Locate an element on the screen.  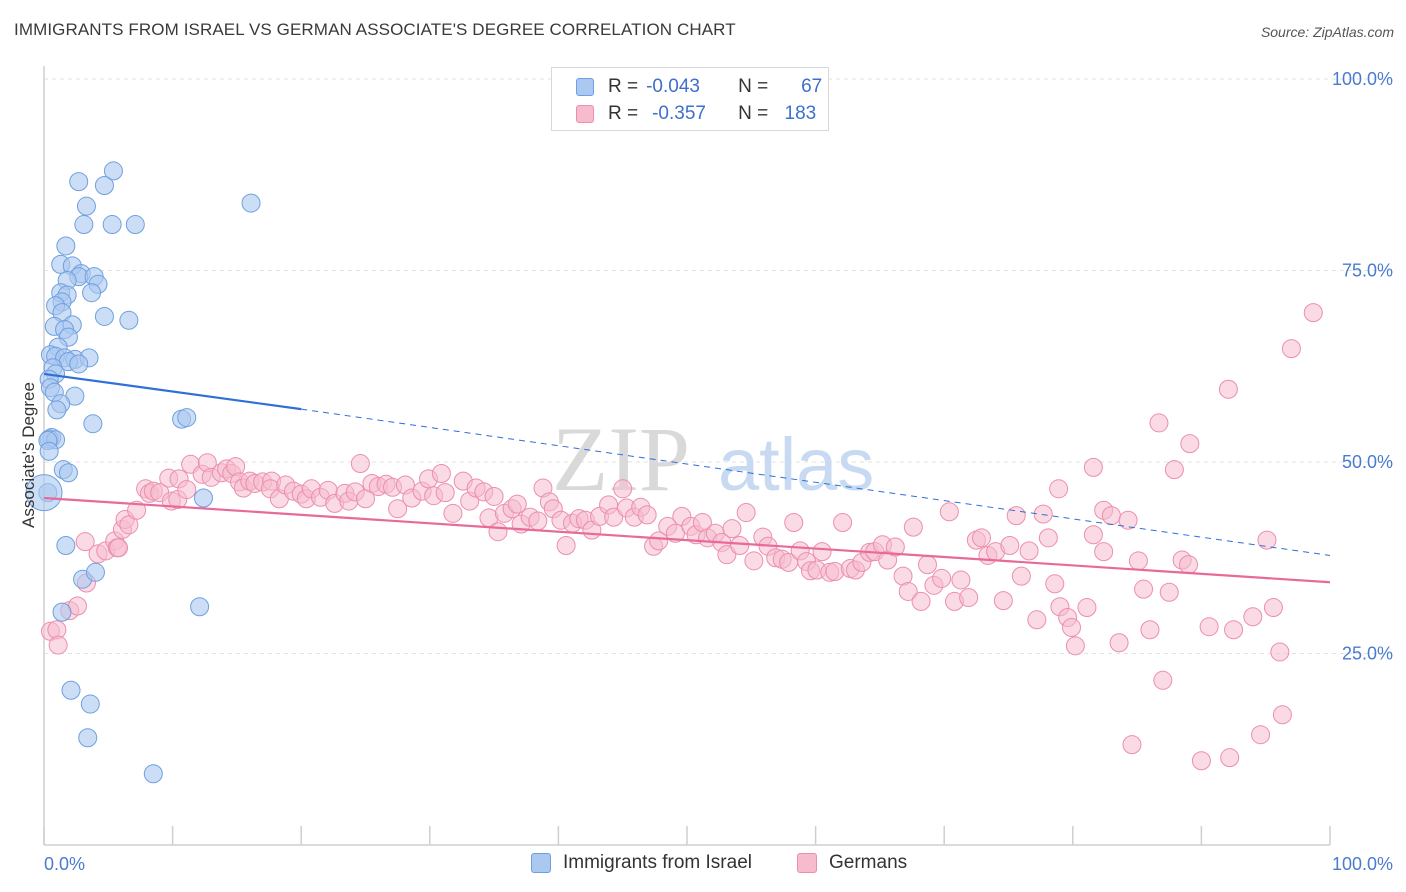
legend: R = -0.043 N = 67 R = -0.357 N = 183 is located at coordinates (690, 99).